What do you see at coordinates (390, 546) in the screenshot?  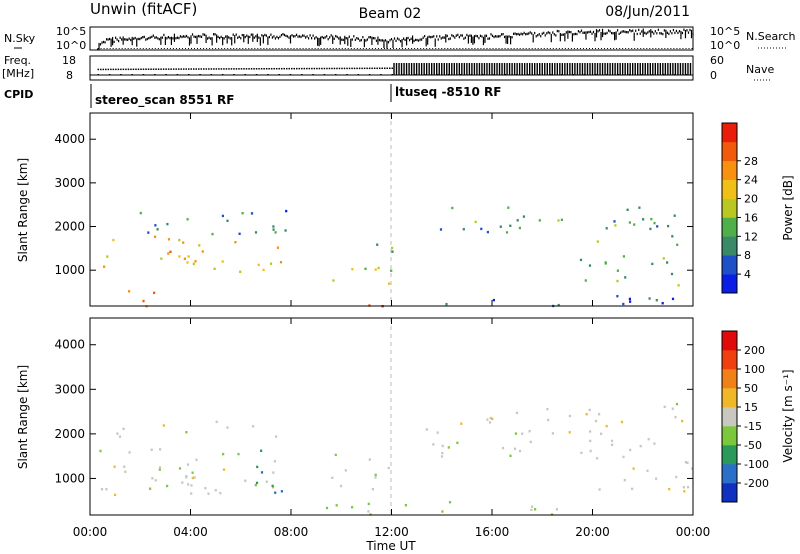 I see `x-axis-label: Time UT` at bounding box center [390, 546].